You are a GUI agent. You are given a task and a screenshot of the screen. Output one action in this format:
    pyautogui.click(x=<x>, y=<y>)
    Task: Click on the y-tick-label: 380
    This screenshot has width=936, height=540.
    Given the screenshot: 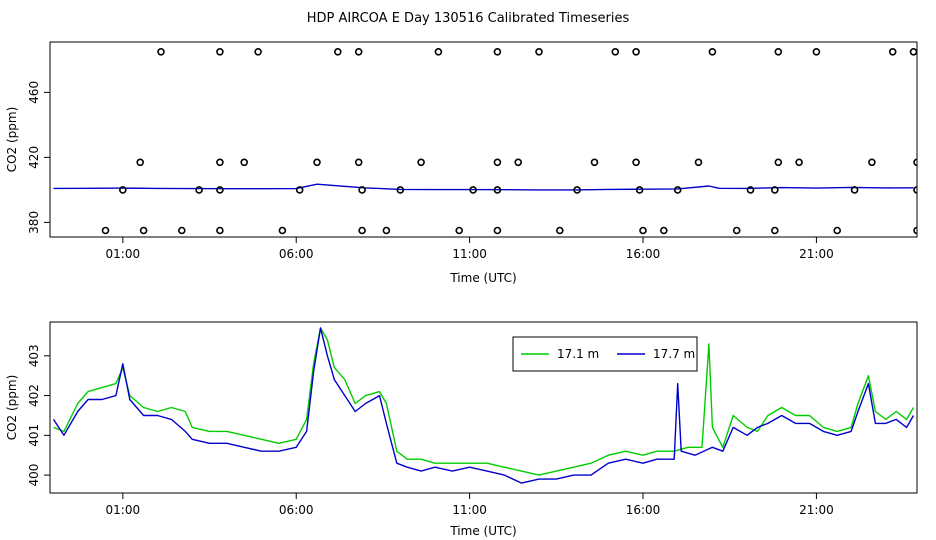 What is the action you would take?
    pyautogui.click(x=34, y=222)
    